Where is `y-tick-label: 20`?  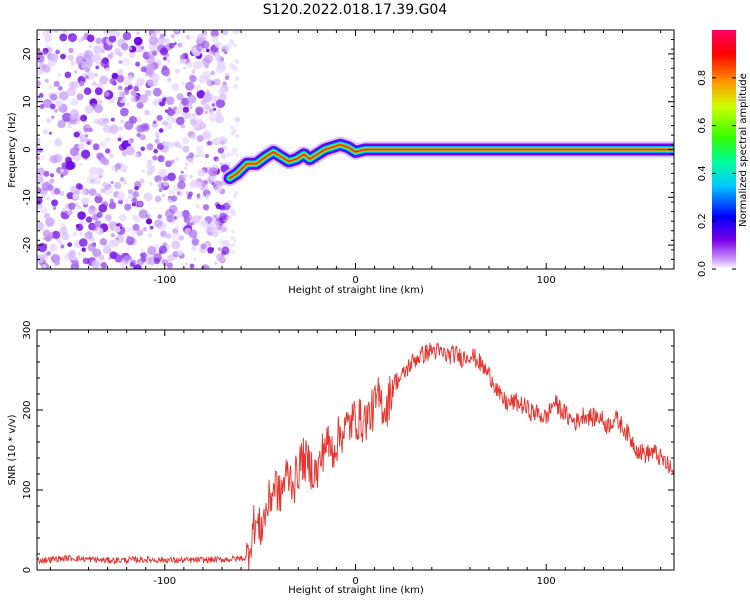 y-tick-label: 20 is located at coordinates (27, 54).